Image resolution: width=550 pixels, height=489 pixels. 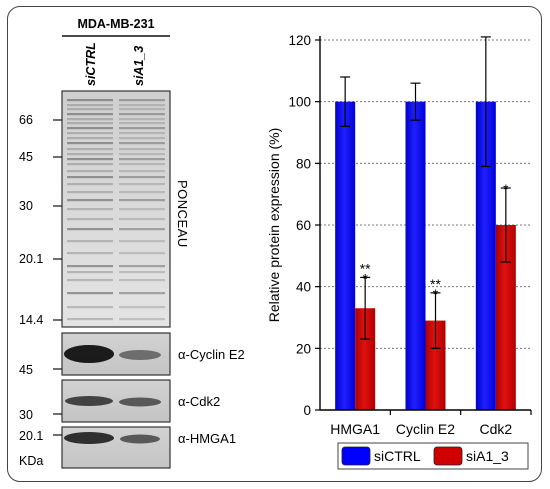 I want to click on x-tick-label: Cdk2, so click(x=495, y=429).